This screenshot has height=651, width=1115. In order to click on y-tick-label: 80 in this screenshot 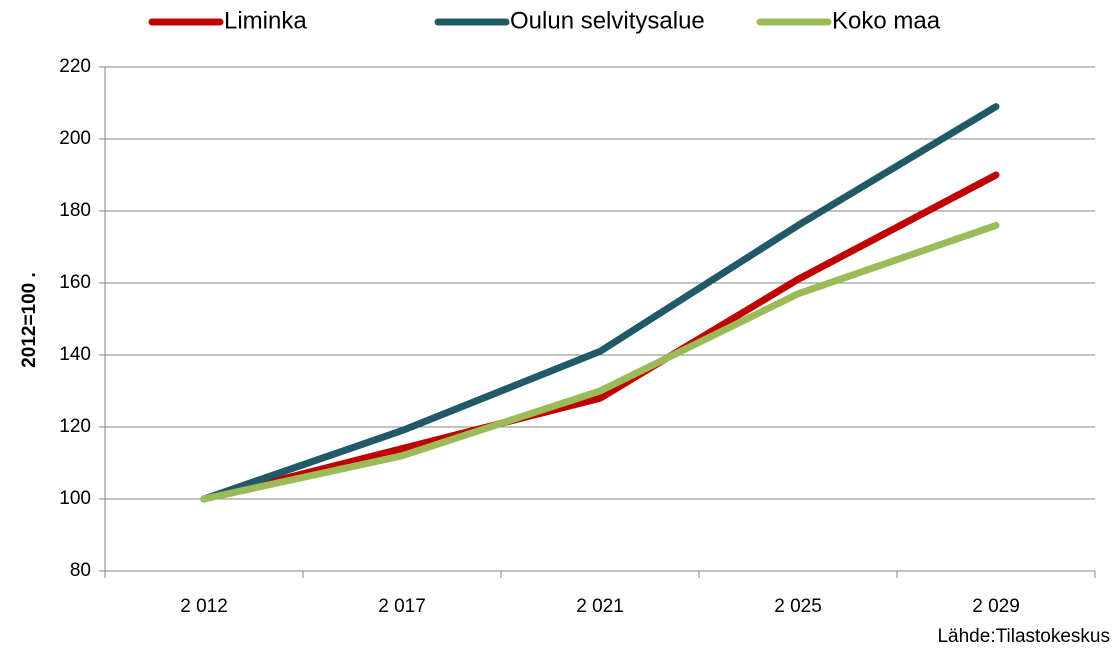, I will do `click(80, 570)`.